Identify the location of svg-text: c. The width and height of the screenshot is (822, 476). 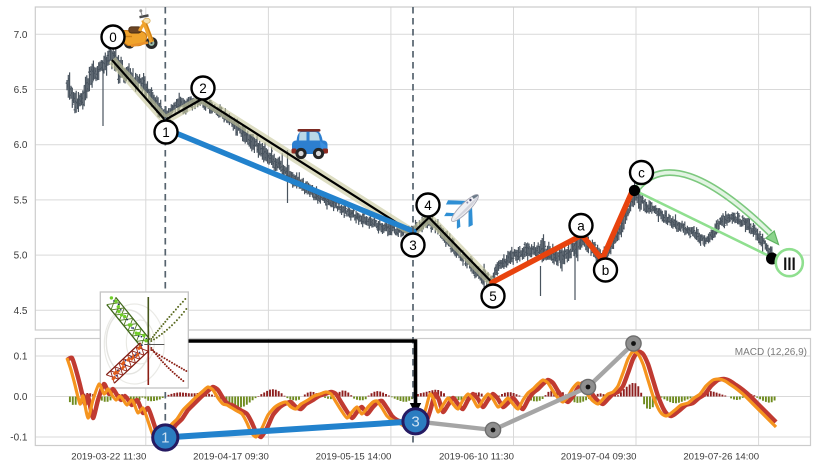
(641, 173).